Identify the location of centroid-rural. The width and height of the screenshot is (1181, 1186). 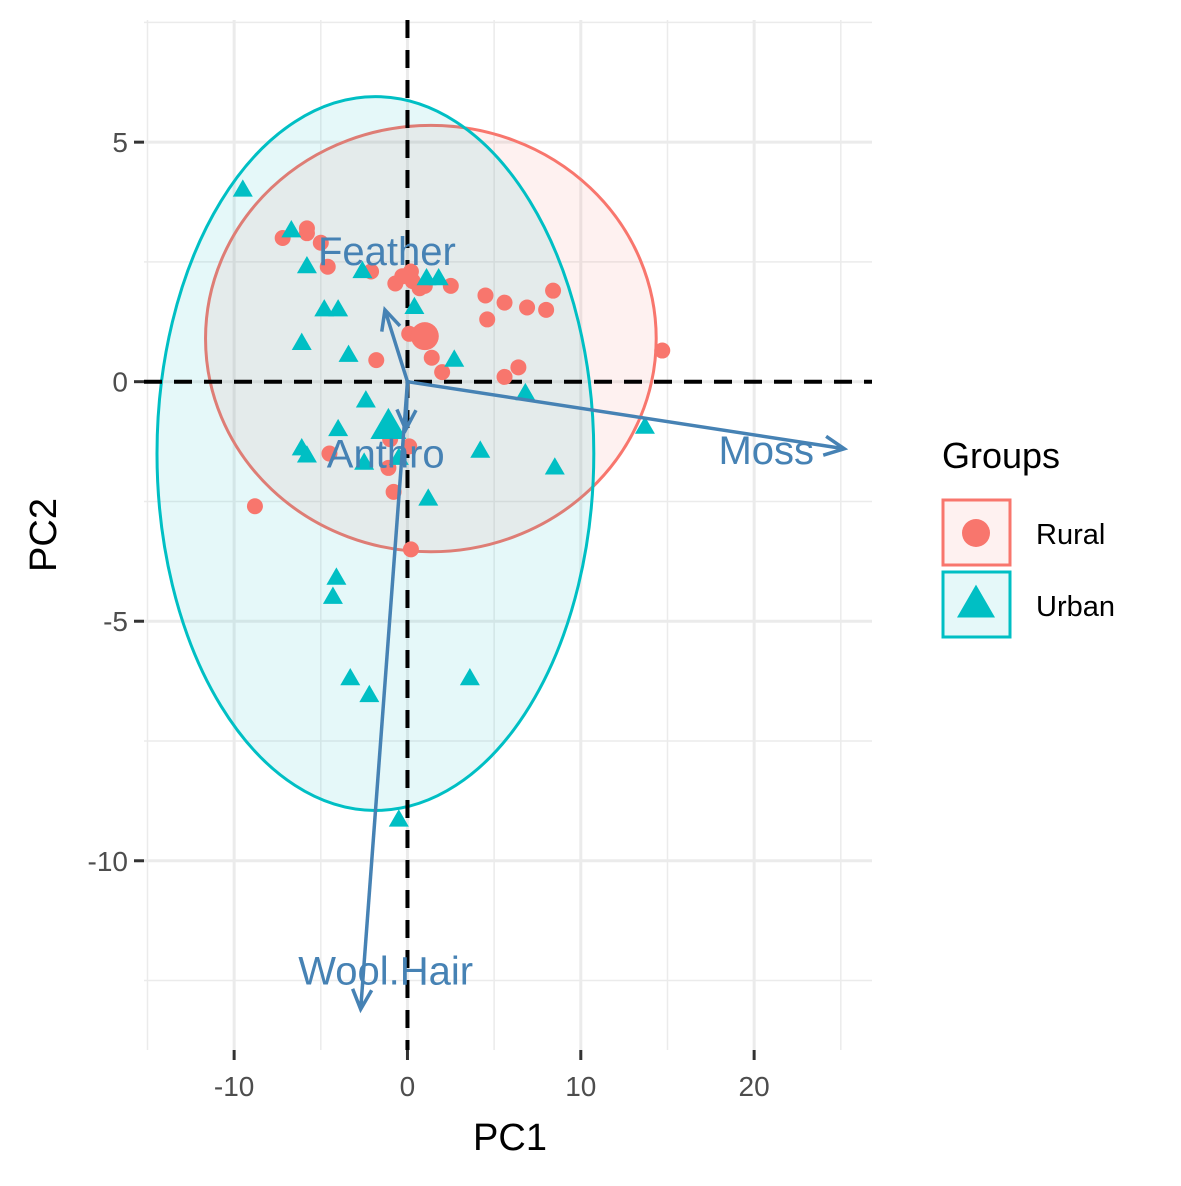
(424, 336).